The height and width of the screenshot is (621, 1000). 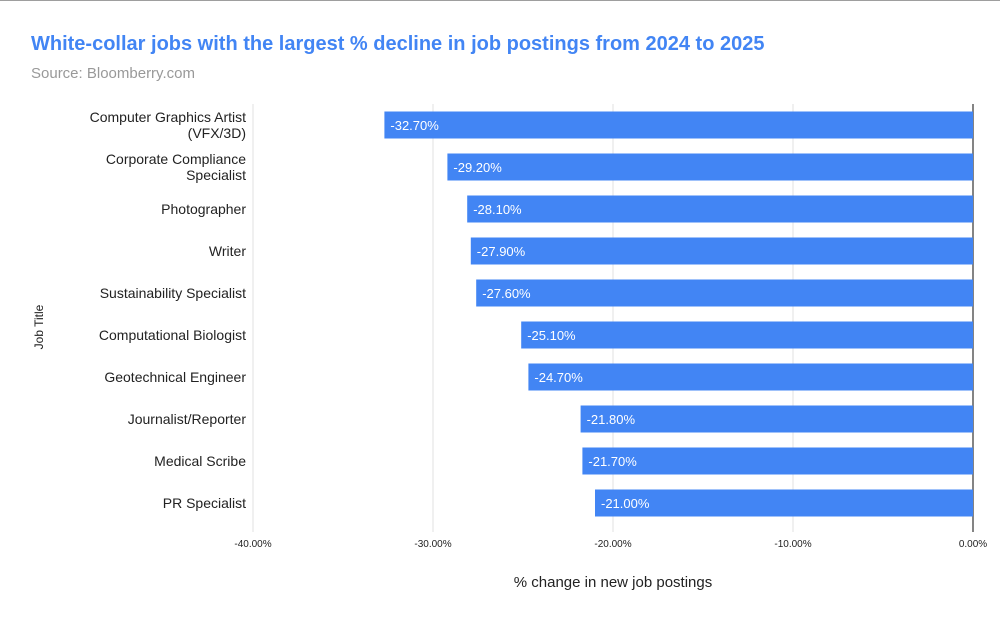 What do you see at coordinates (477, 167) in the screenshot?
I see `bar-value-label: -29.20%` at bounding box center [477, 167].